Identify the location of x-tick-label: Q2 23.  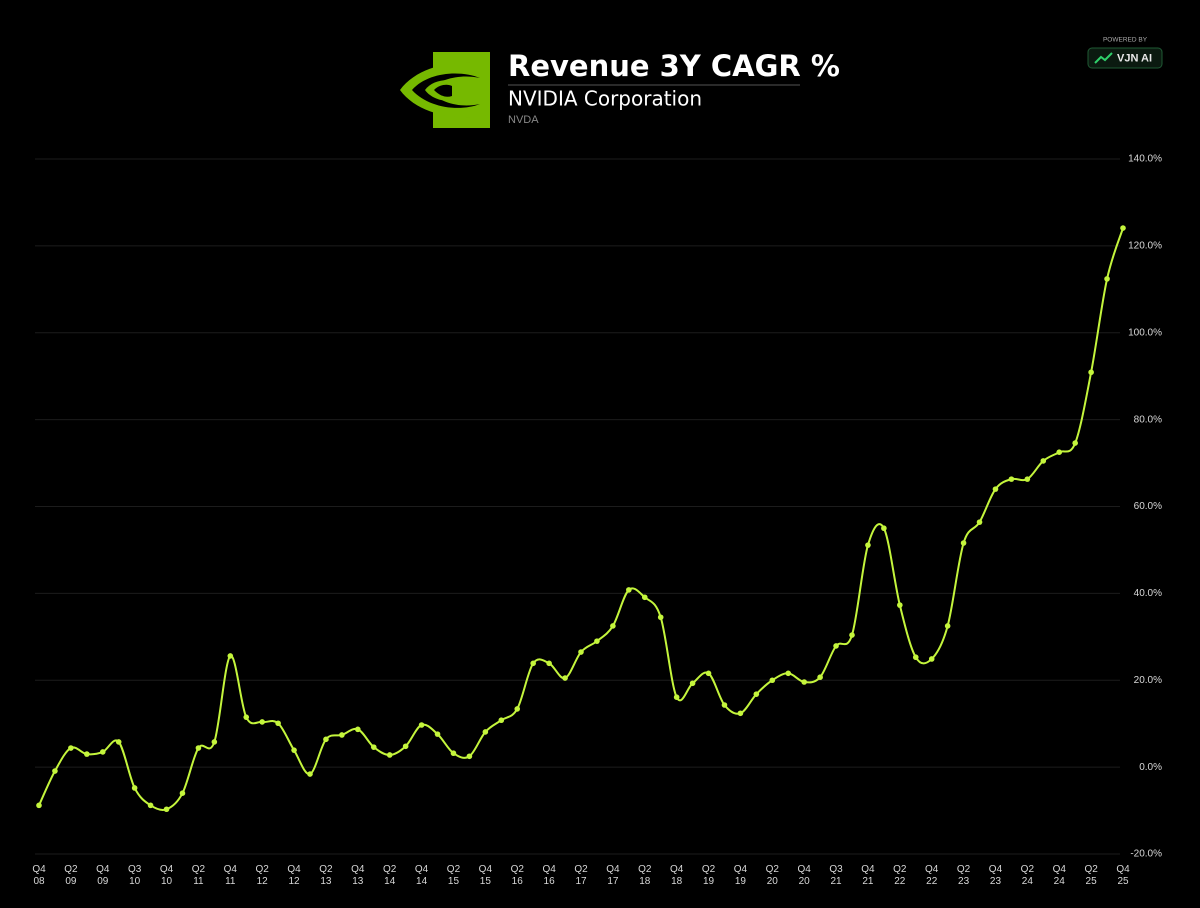
(963, 875).